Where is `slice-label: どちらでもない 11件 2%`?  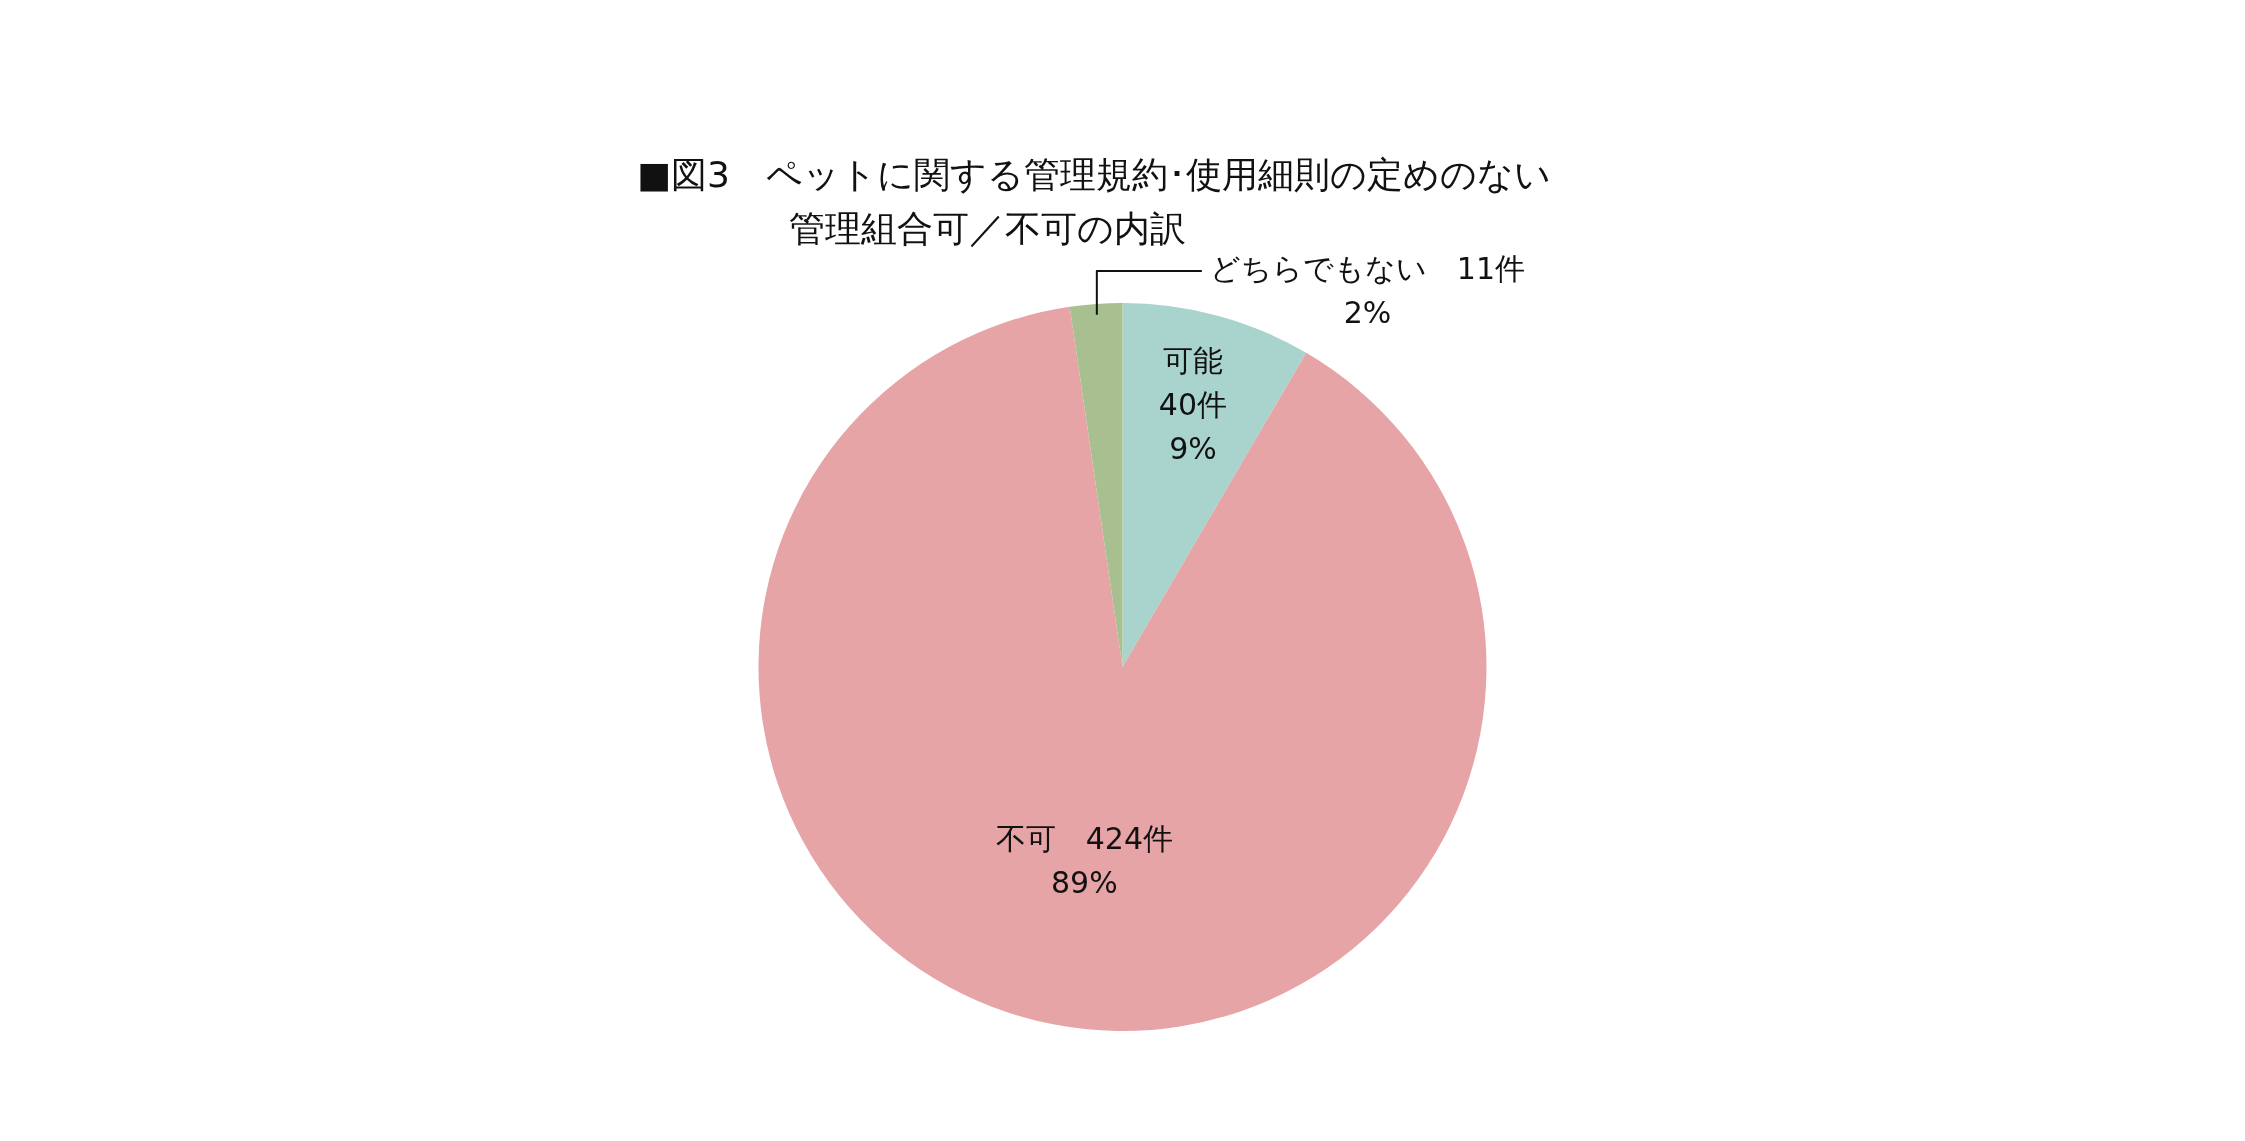 slice-label: どちらでもない 11件 2% is located at coordinates (1367, 290).